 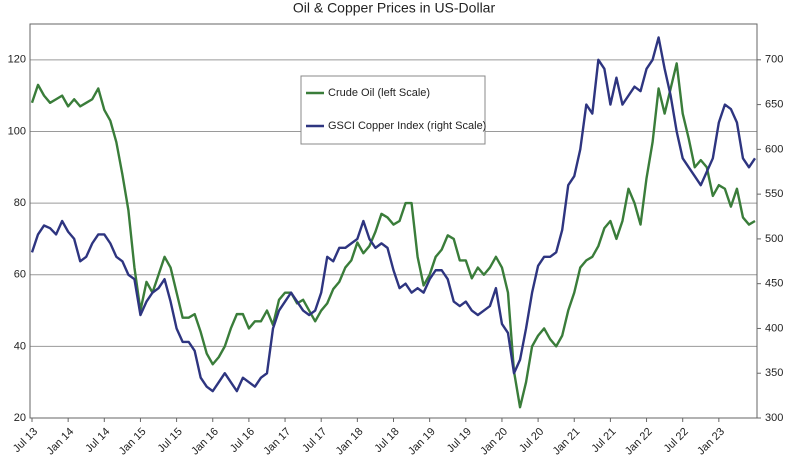 I want to click on y2-tick-label: 350, so click(x=774, y=373).